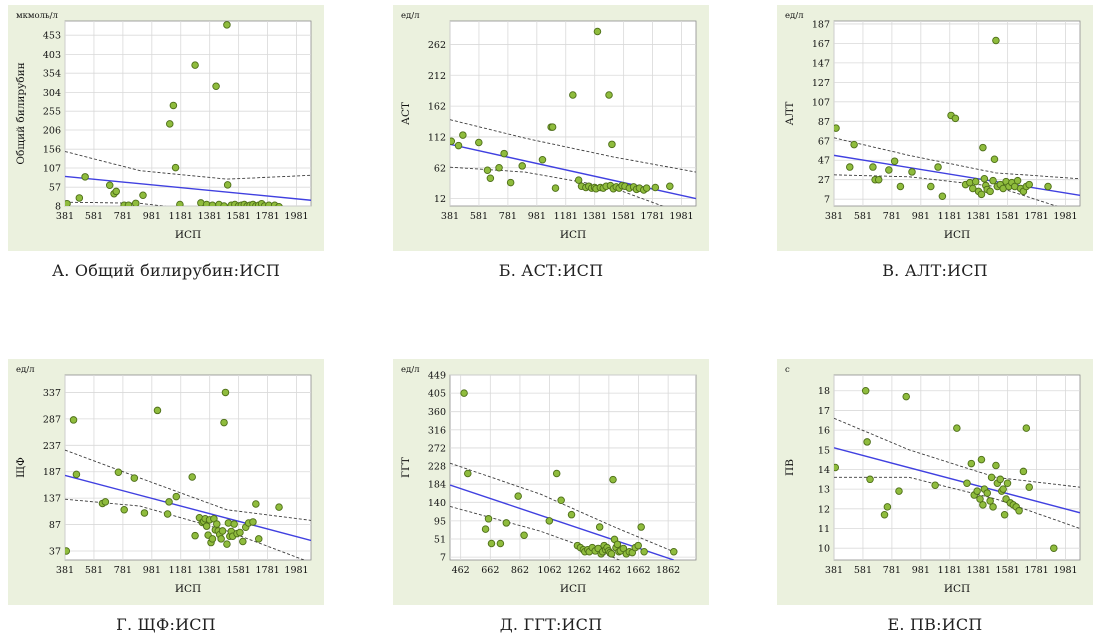  What do you see at coordinates (52, 93) in the screenshot?
I see `y-tick-label: 304` at bounding box center [52, 93].